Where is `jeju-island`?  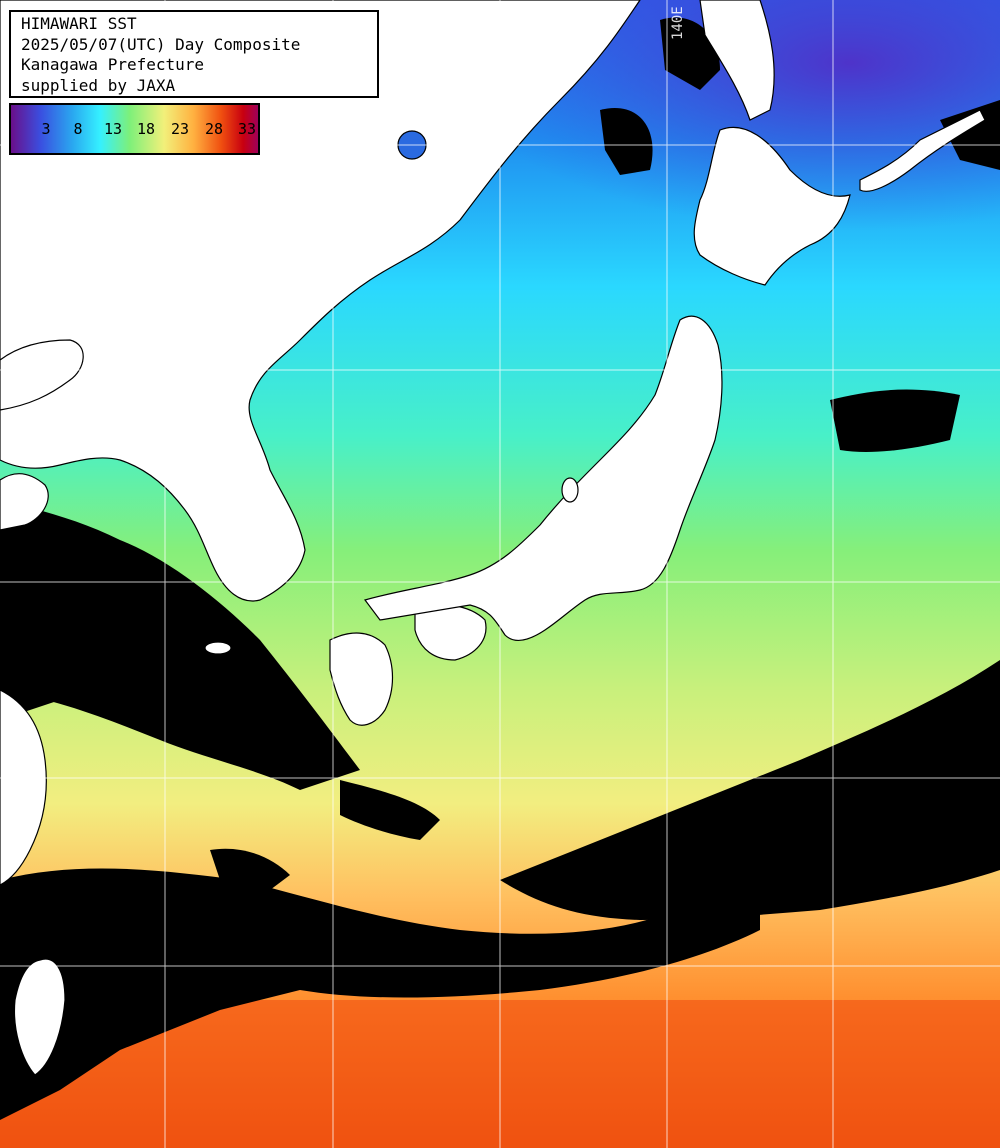 jeju-island is located at coordinates (218, 648).